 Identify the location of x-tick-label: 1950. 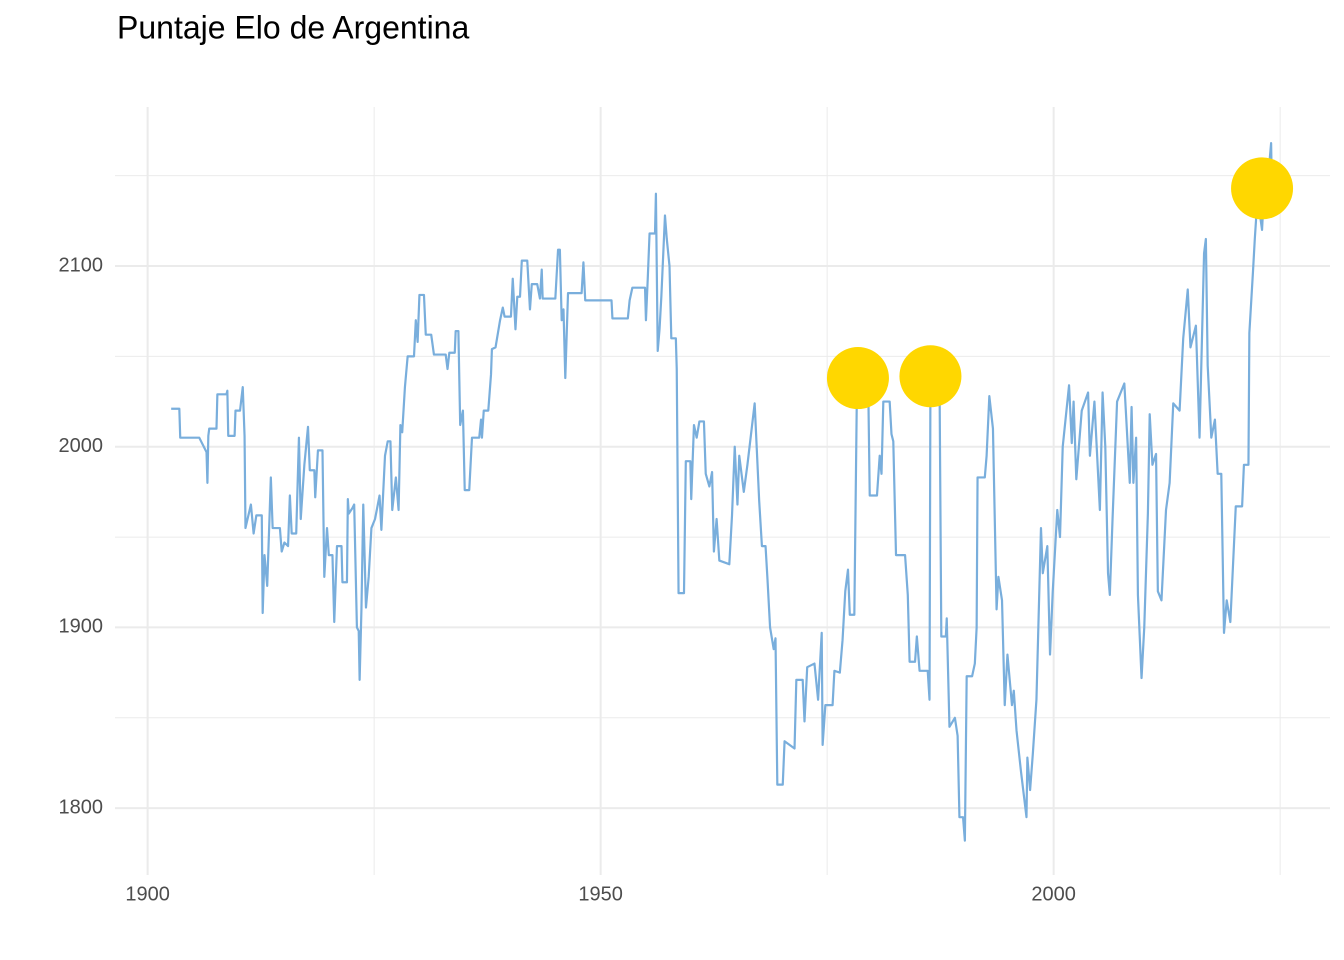
(600, 894).